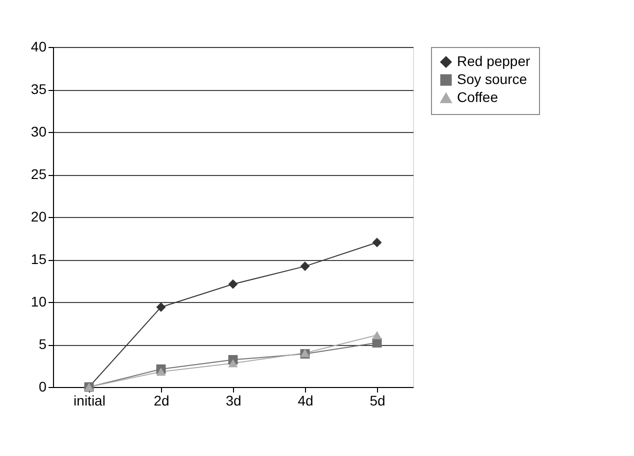 The width and height of the screenshot is (634, 456). What do you see at coordinates (38, 89) in the screenshot?
I see `y-tick-label: 35` at bounding box center [38, 89].